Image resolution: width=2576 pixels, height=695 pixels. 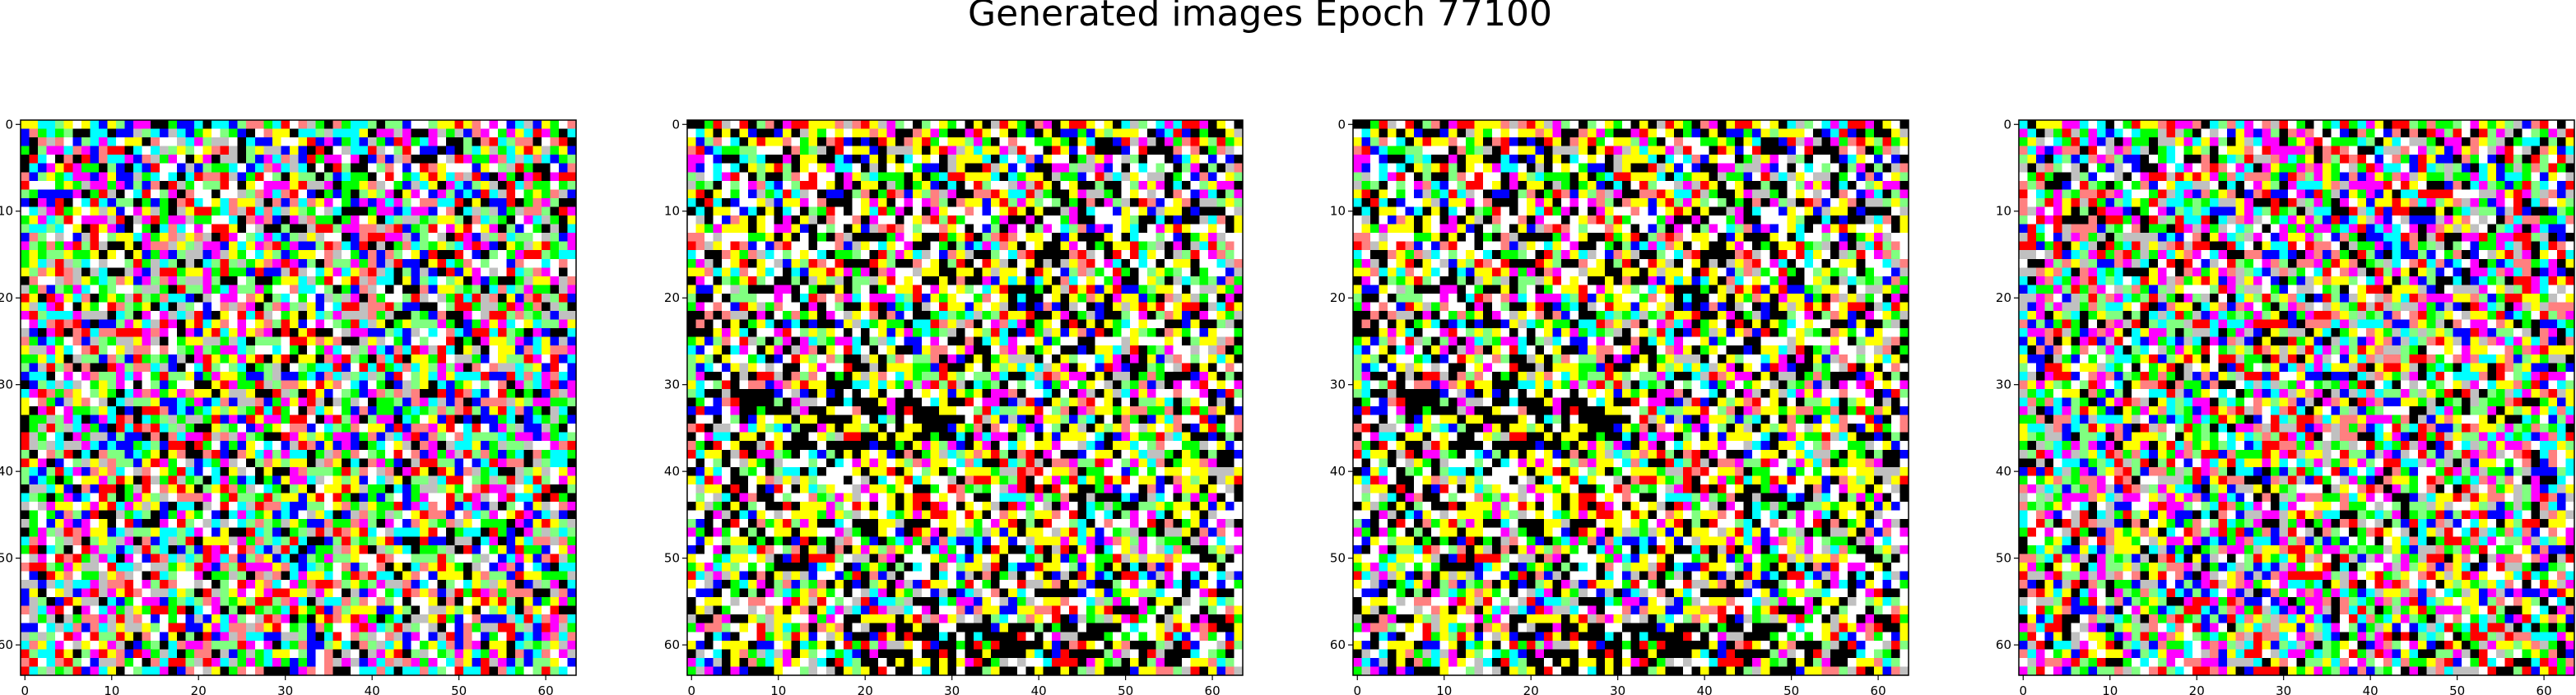 What do you see at coordinates (459, 689) in the screenshot?
I see `x-tick-label: 50` at bounding box center [459, 689].